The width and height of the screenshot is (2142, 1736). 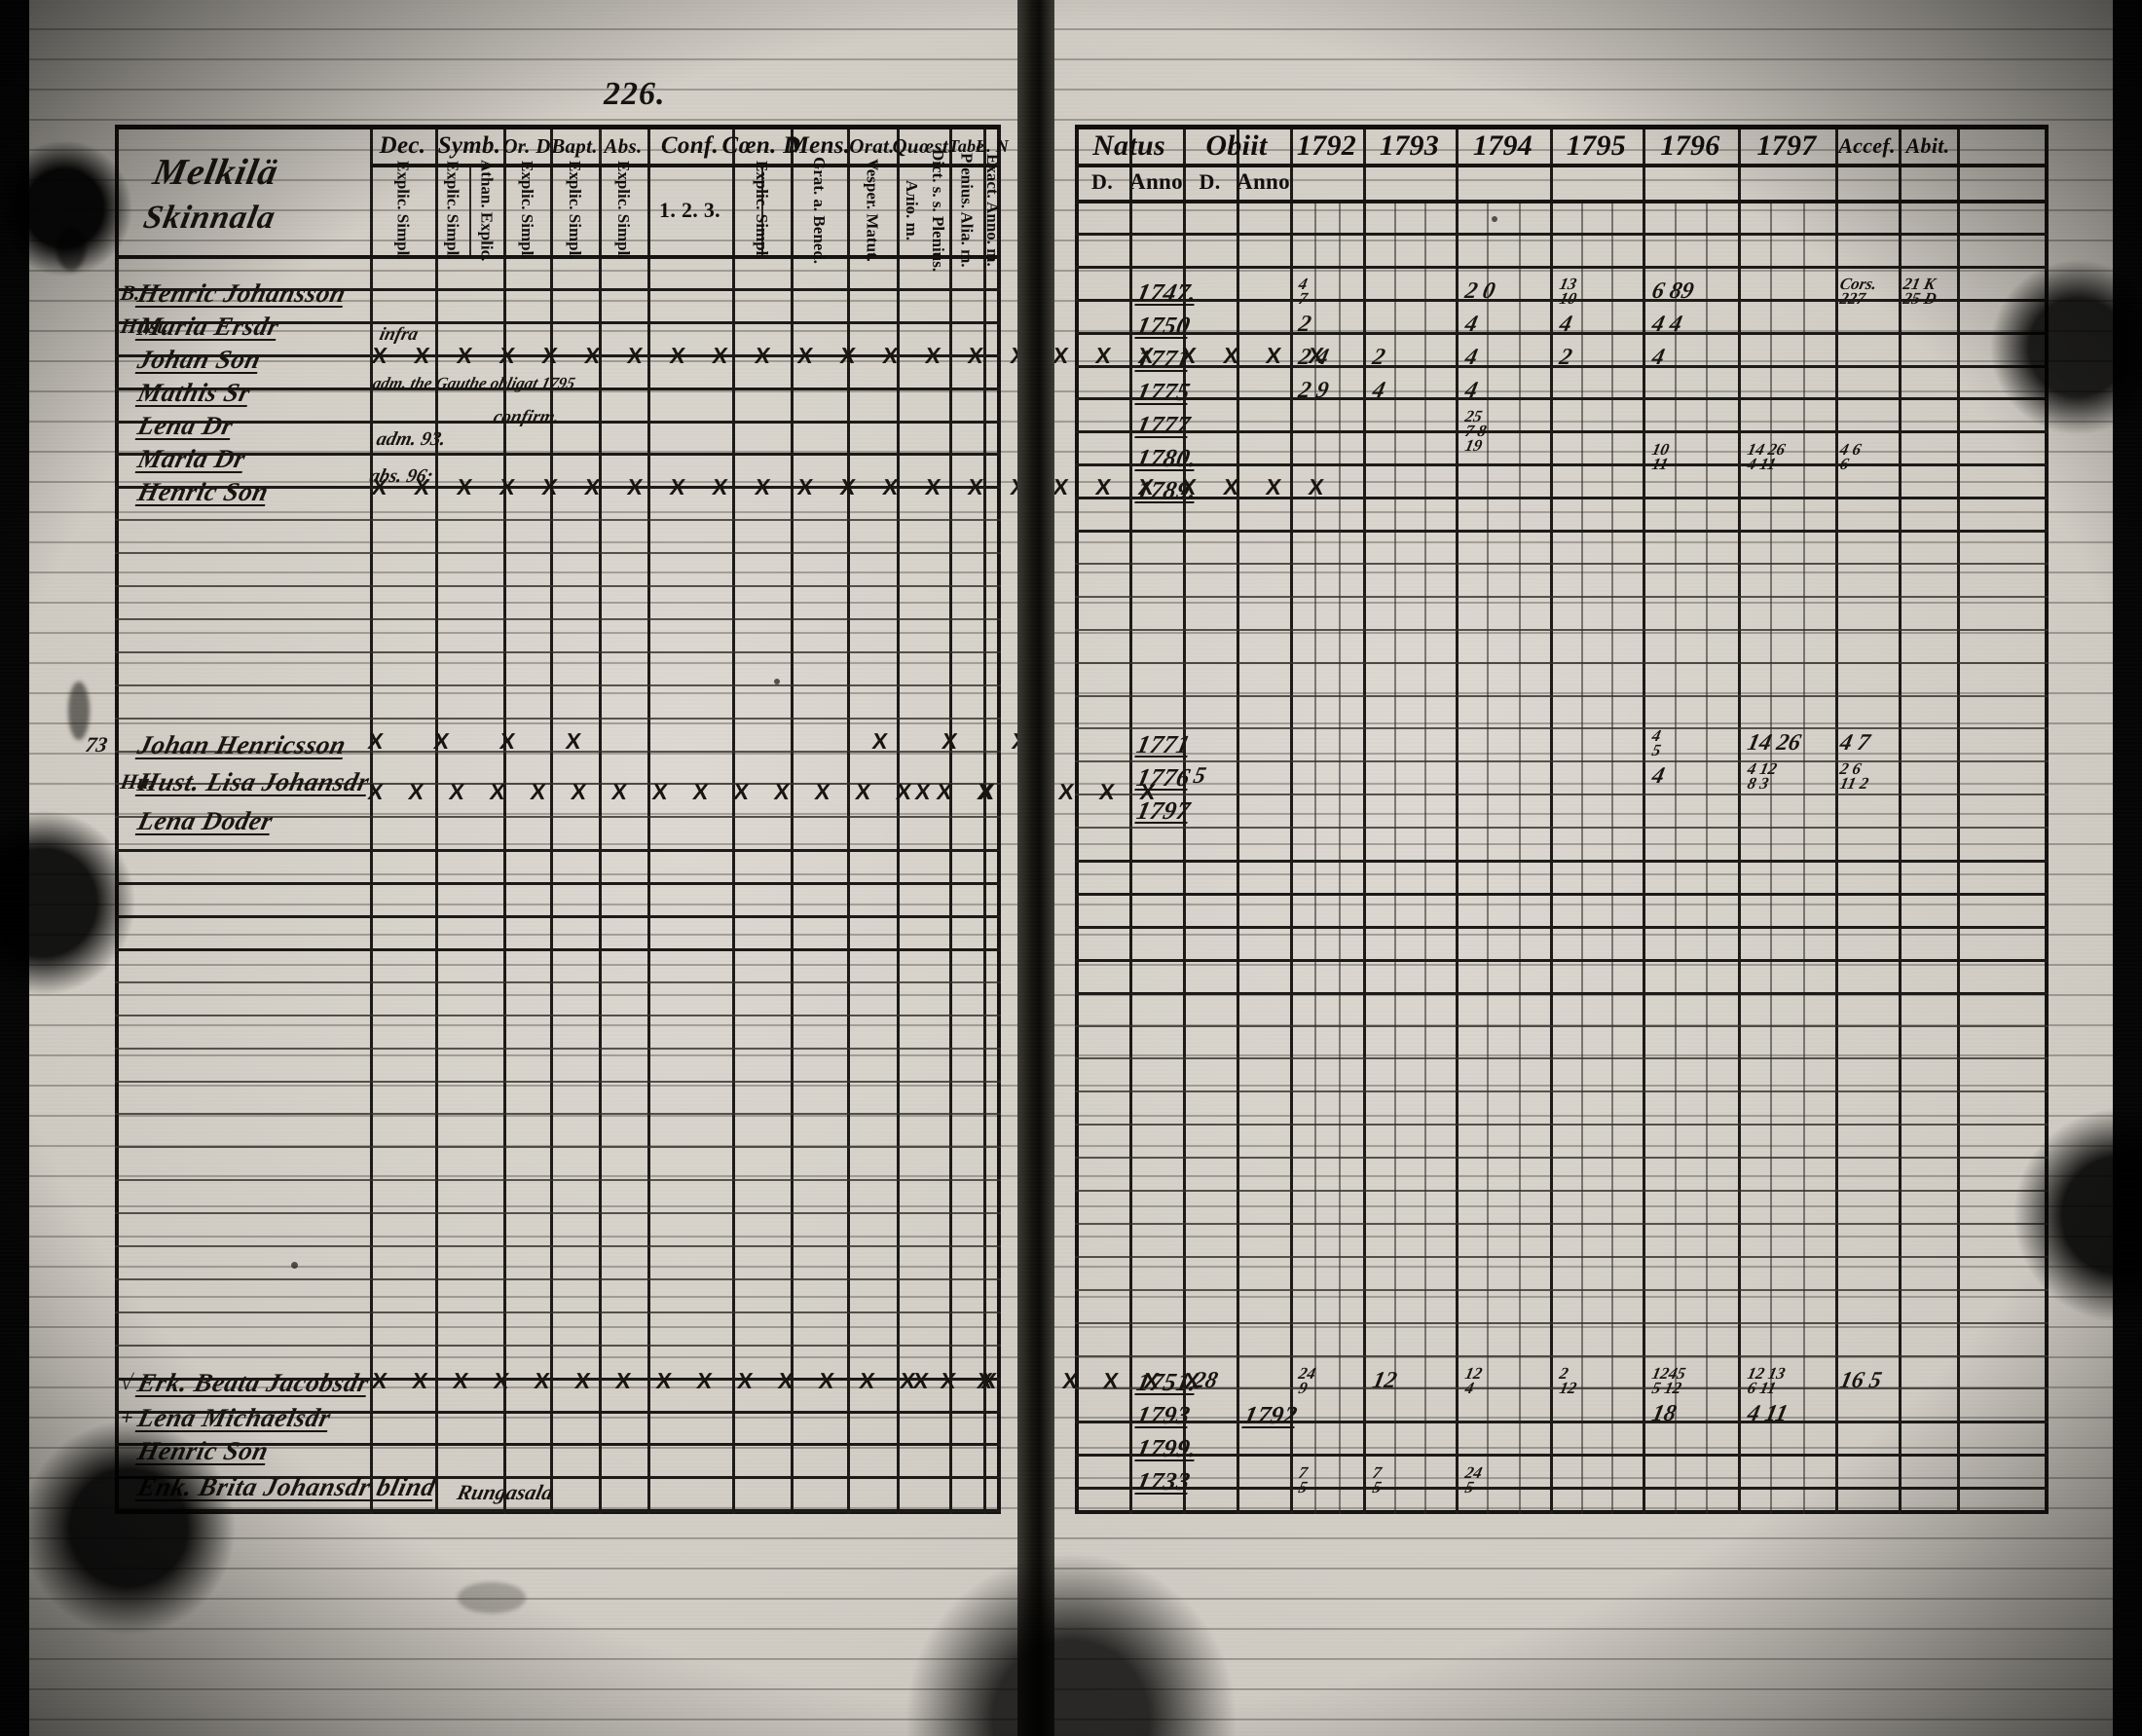 I want to click on left-col-subheader-7: Explic. Simpl., so click(x=762, y=210).